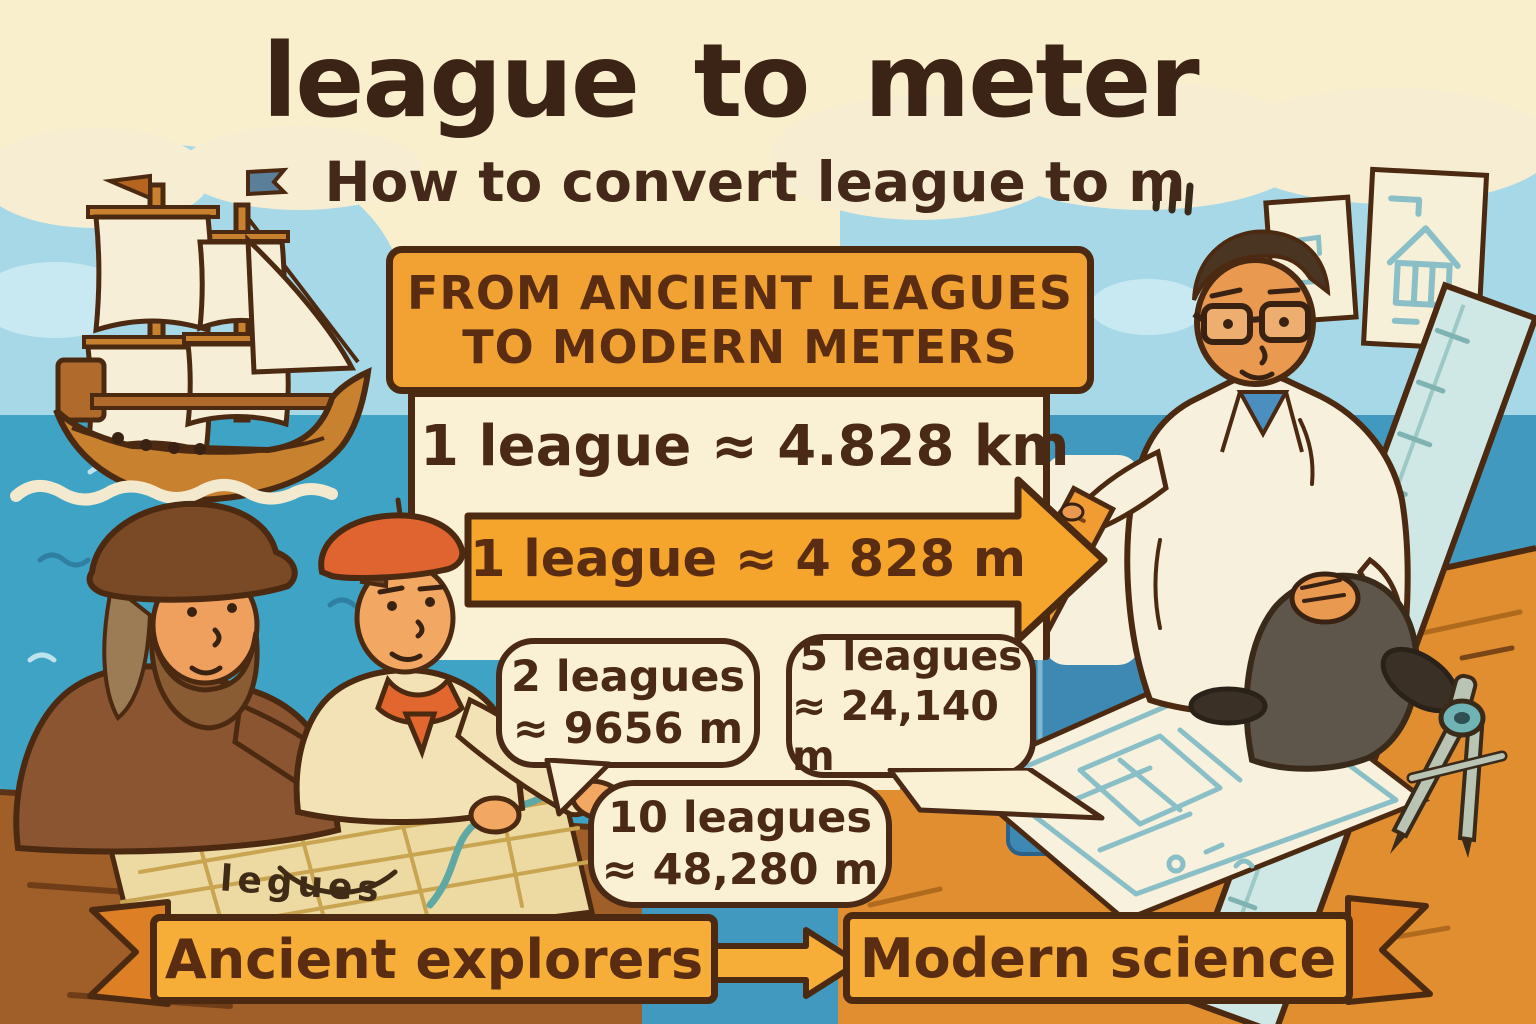  What do you see at coordinates (730, 81) in the screenshot?
I see `page-title: league to meter` at bounding box center [730, 81].